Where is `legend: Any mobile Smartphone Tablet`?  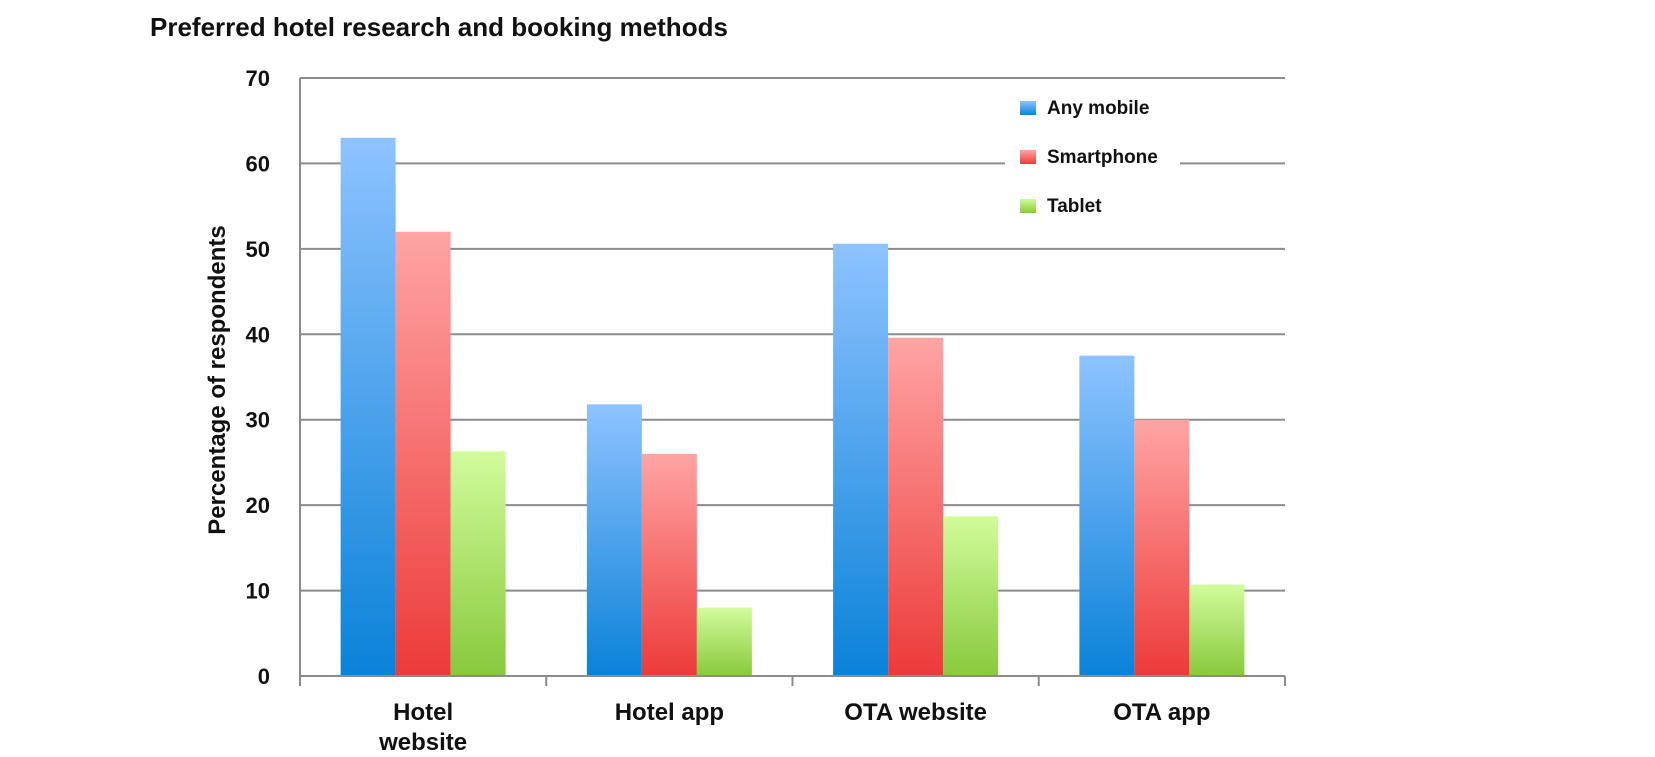 legend: Any mobile Smartphone Tablet is located at coordinates (1092, 158).